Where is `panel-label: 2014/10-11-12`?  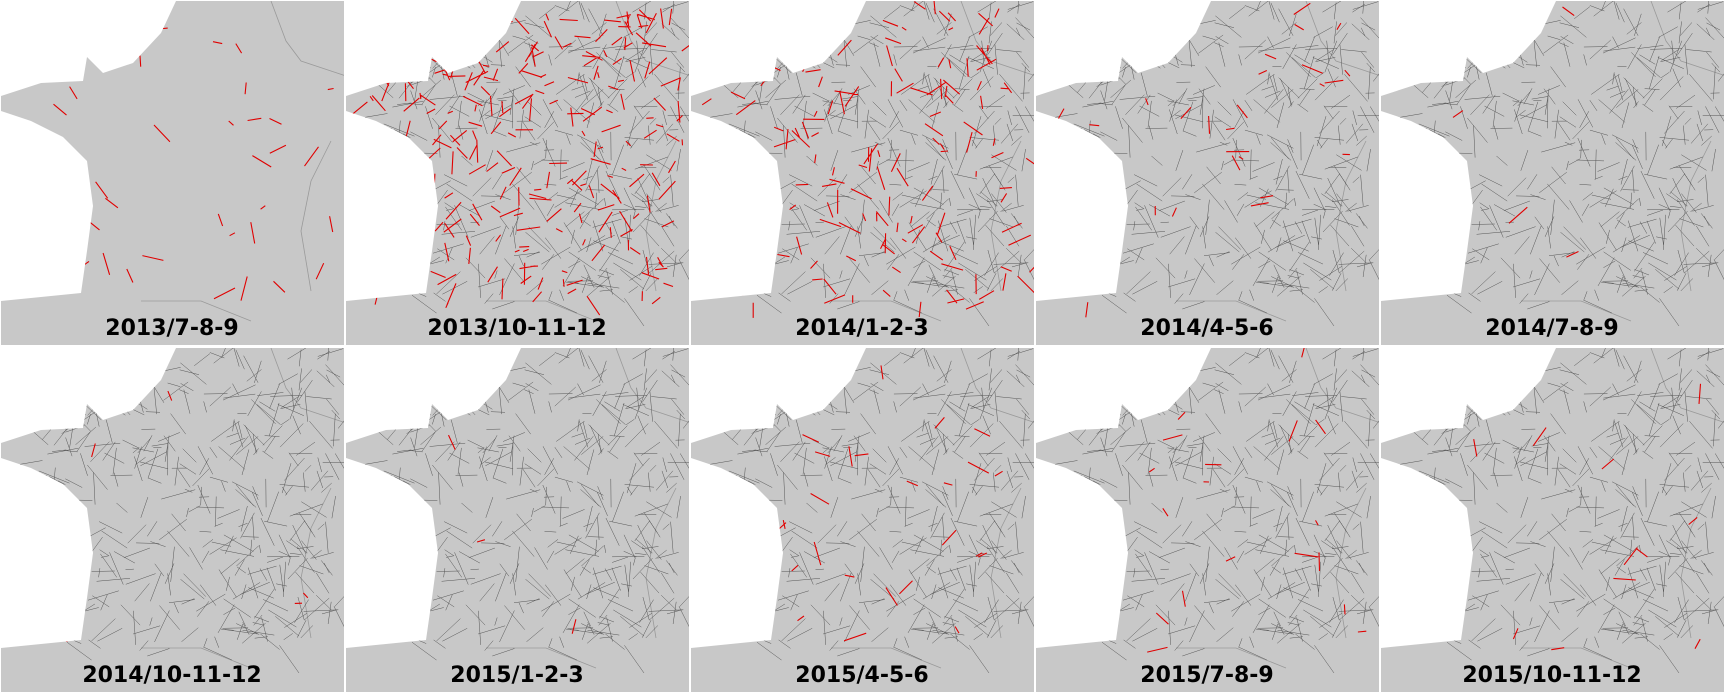 panel-label: 2014/10-11-12 is located at coordinates (171, 675).